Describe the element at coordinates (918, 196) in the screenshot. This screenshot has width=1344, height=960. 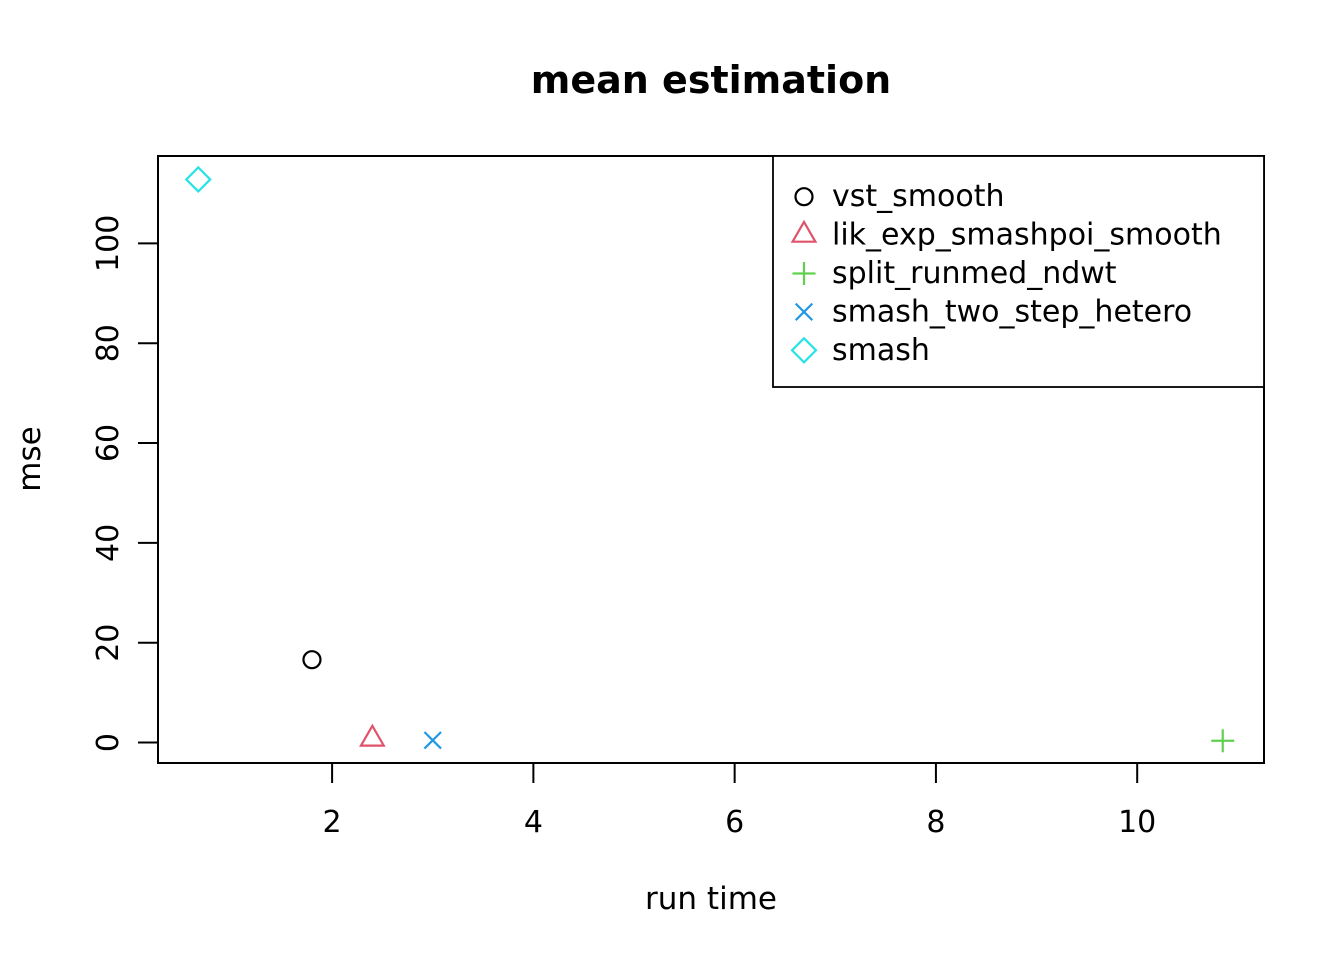
I see `legend-label: vst_smooth` at that location.